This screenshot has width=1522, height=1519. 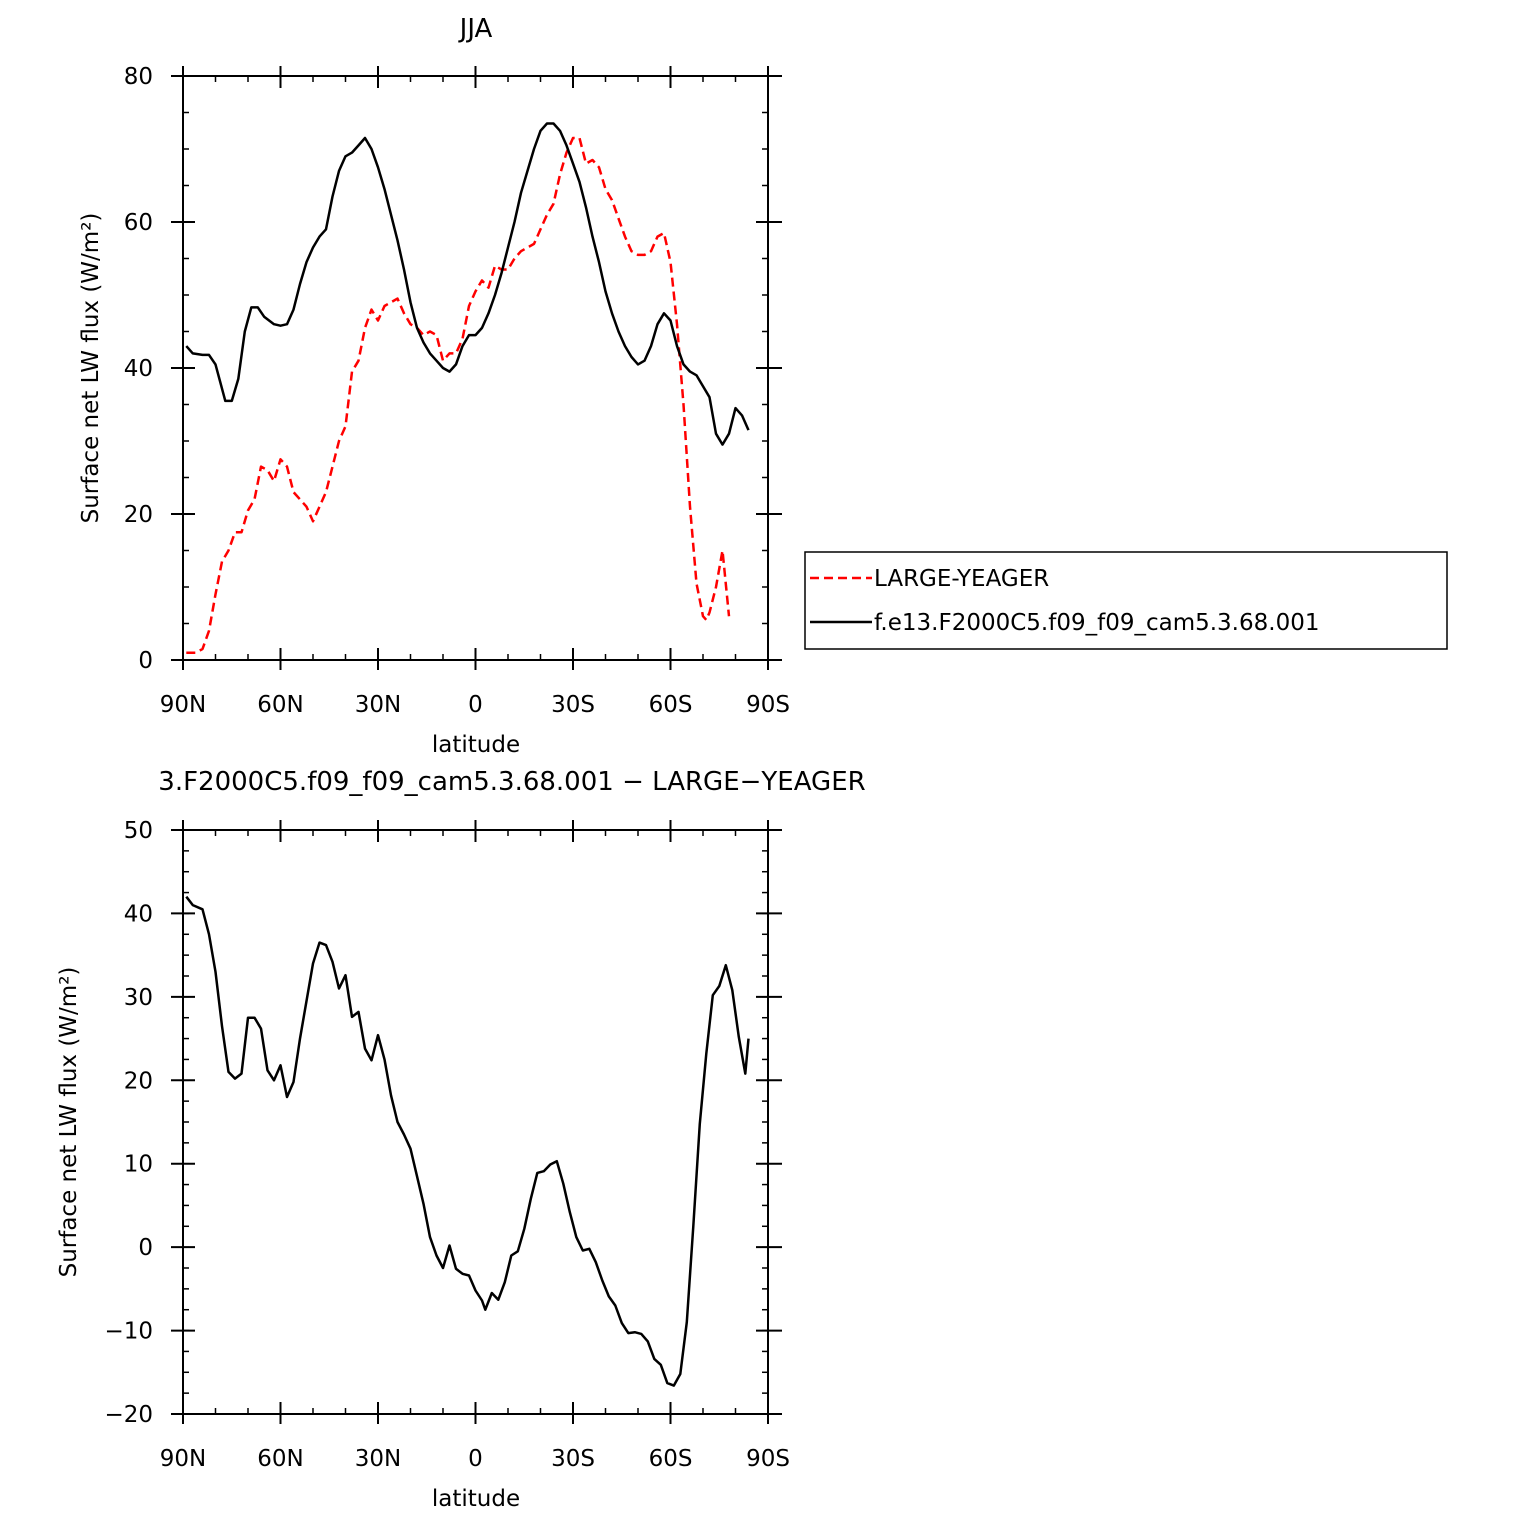 I want to click on y-tick-label: 30, so click(x=138, y=998).